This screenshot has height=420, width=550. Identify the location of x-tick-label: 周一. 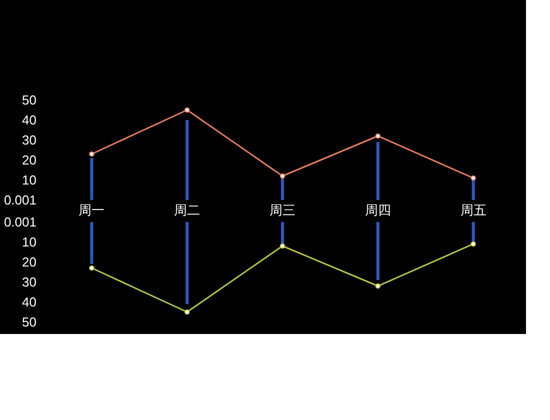
(91, 210).